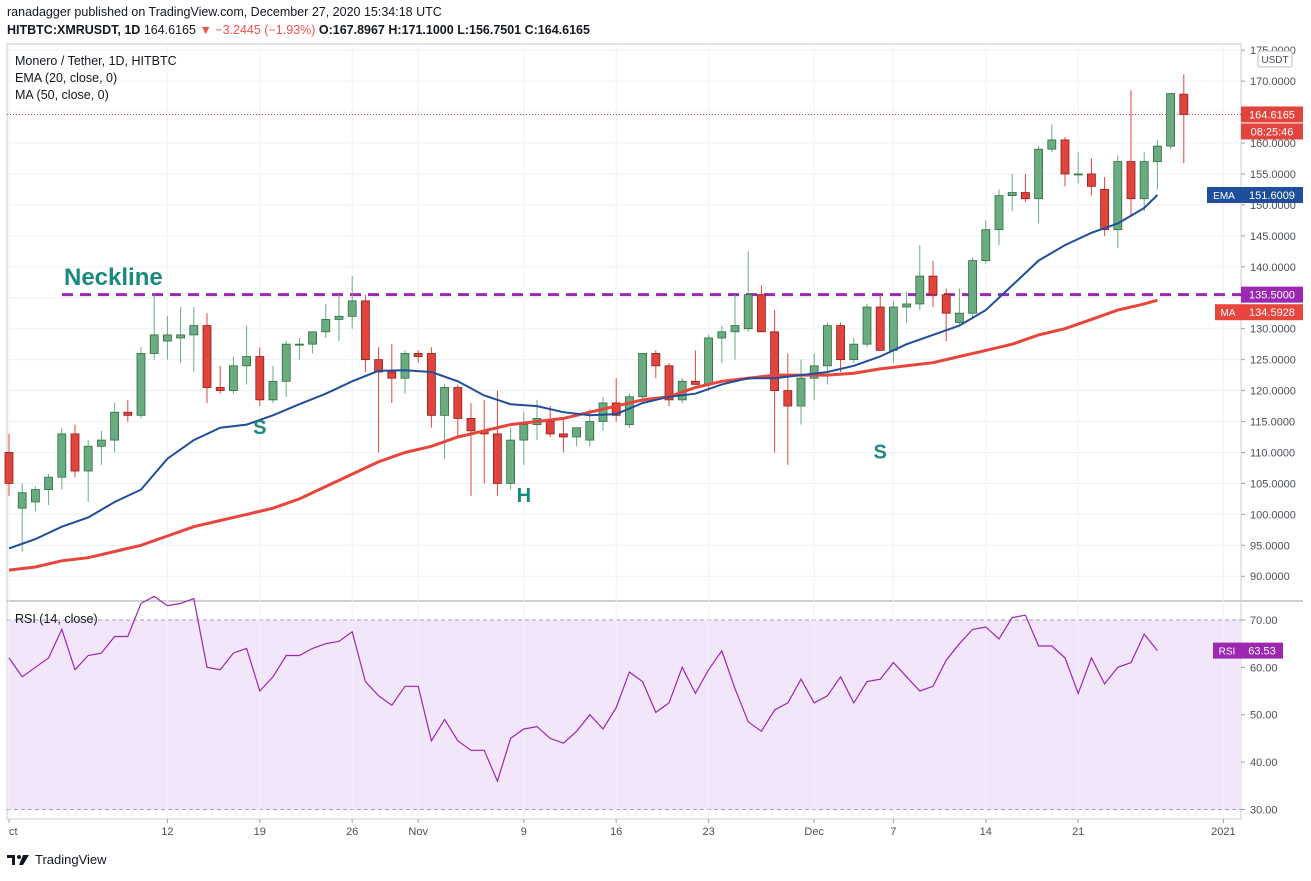 This screenshot has height=881, width=1311. What do you see at coordinates (74, 30) in the screenshot?
I see `symbol-label: HITBTC:XMRUSDT, 1D` at bounding box center [74, 30].